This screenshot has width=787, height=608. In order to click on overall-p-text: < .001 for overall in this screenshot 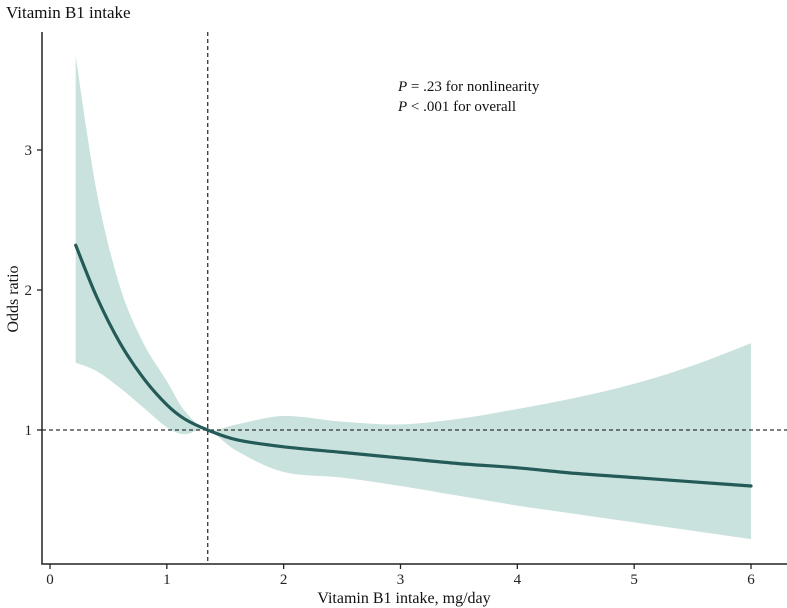, I will do `click(461, 107)`.